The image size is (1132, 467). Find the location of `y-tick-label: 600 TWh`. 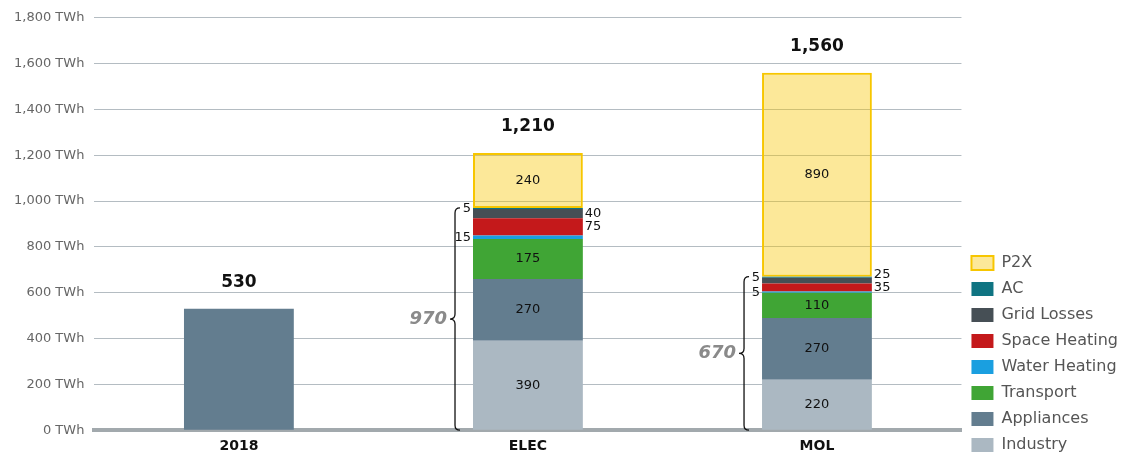

y-tick-label: 600 TWh is located at coordinates (55, 292).